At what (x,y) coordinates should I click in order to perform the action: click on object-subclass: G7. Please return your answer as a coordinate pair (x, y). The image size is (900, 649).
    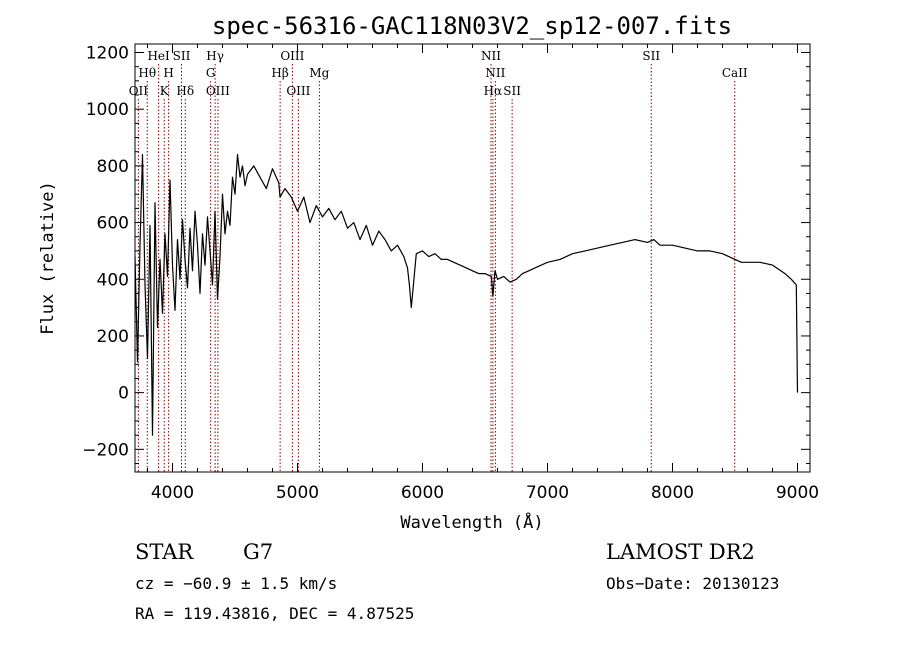
    Looking at the image, I should click on (258, 552).